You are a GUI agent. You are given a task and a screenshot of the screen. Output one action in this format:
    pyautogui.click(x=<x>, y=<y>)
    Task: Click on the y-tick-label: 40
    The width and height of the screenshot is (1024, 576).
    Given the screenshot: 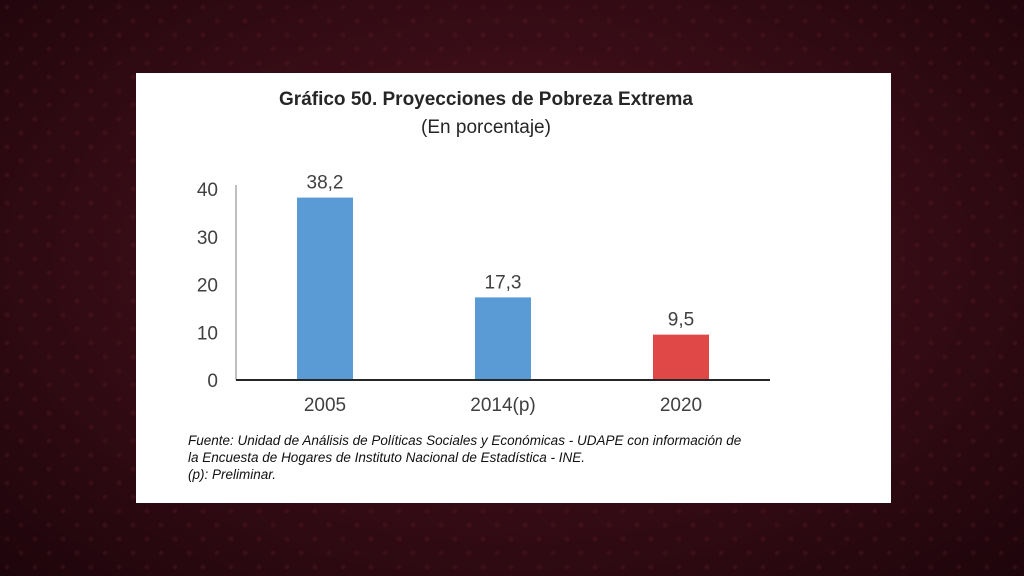 What is the action you would take?
    pyautogui.click(x=207, y=190)
    